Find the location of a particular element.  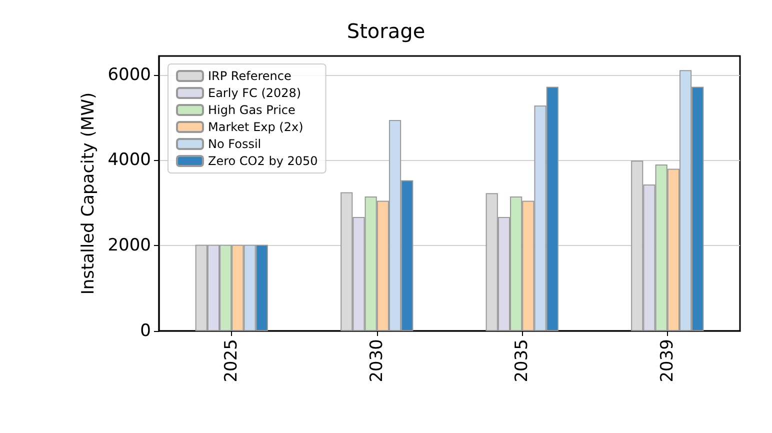

y-tick-label: 6000 is located at coordinates (129, 74).